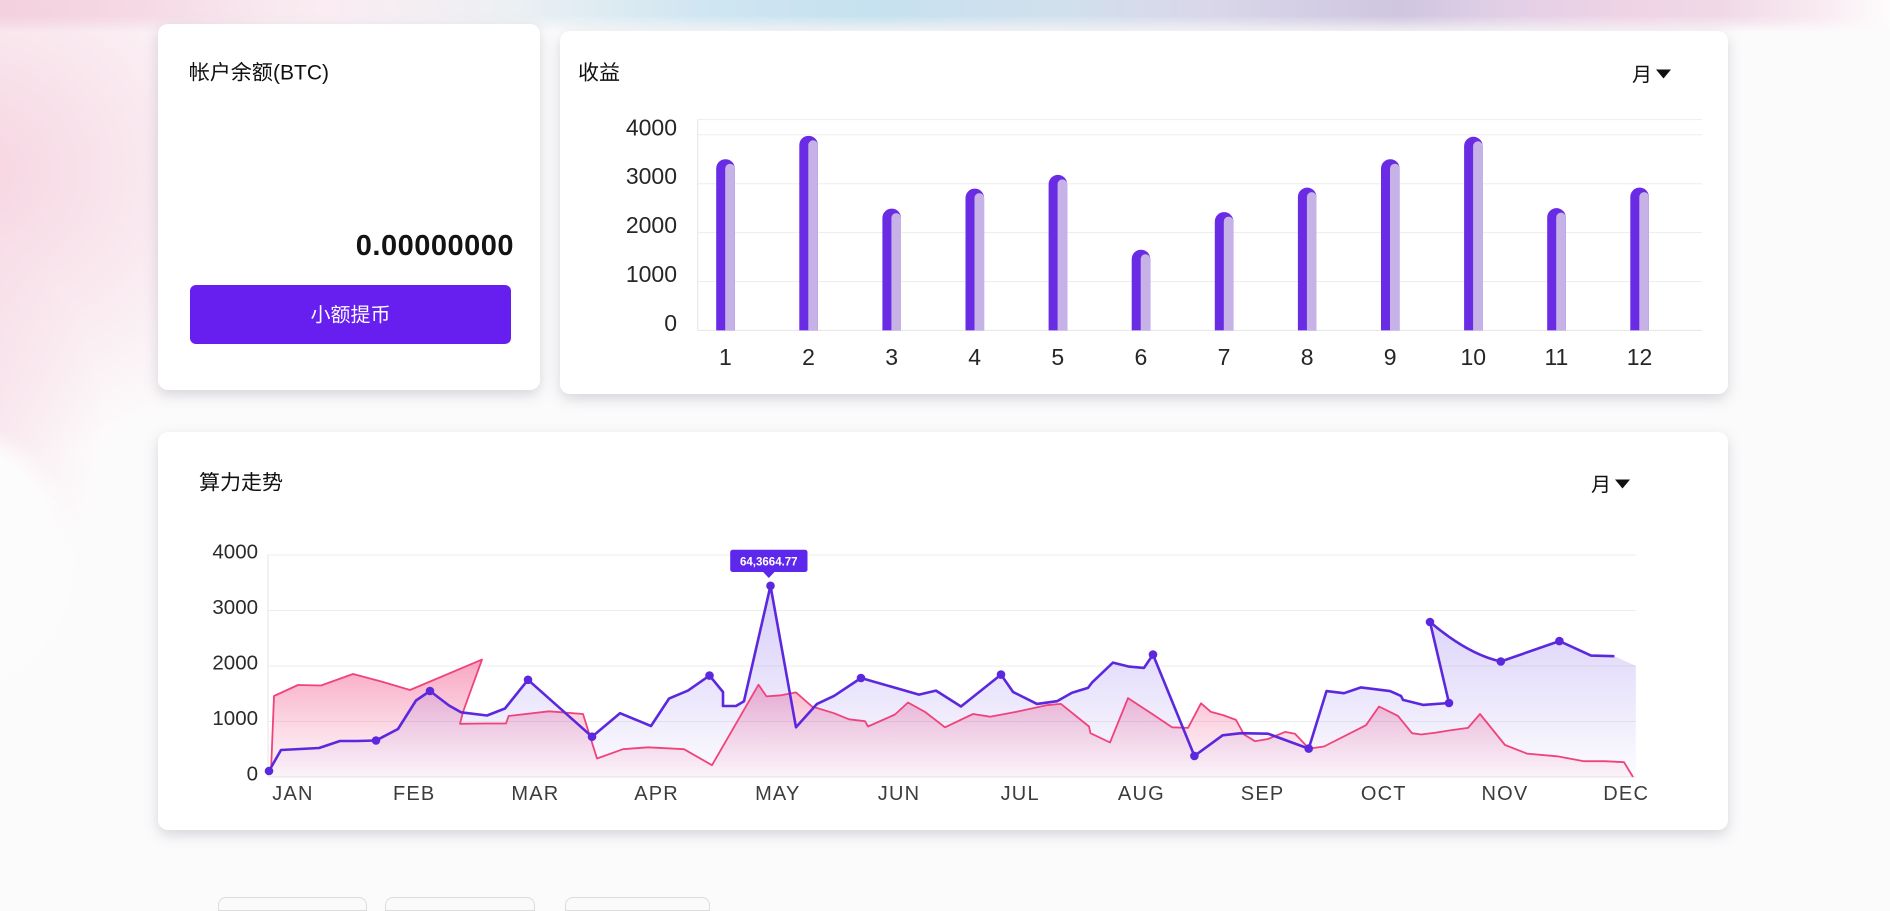 The height and width of the screenshot is (911, 1890). Describe the element at coordinates (535, 794) in the screenshot. I see `svg-text: MAR` at that location.